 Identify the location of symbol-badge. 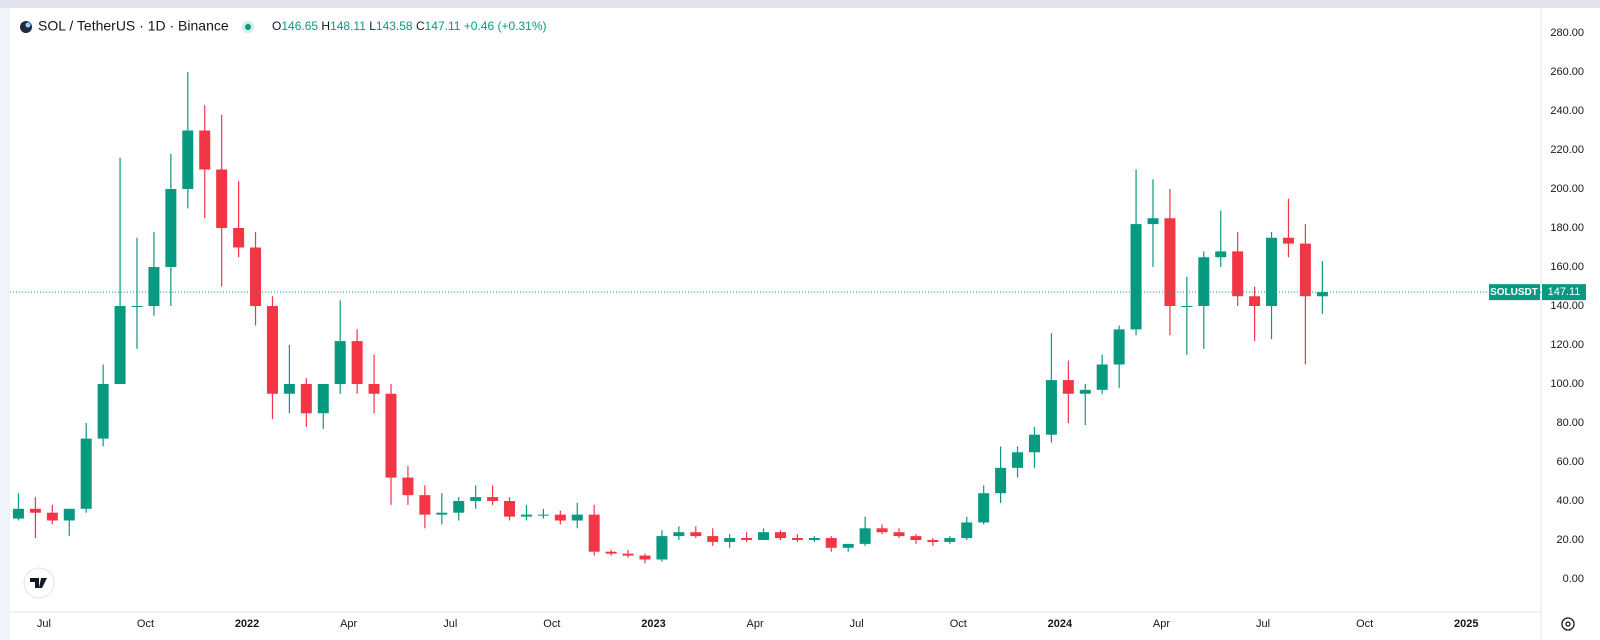
(1514, 292).